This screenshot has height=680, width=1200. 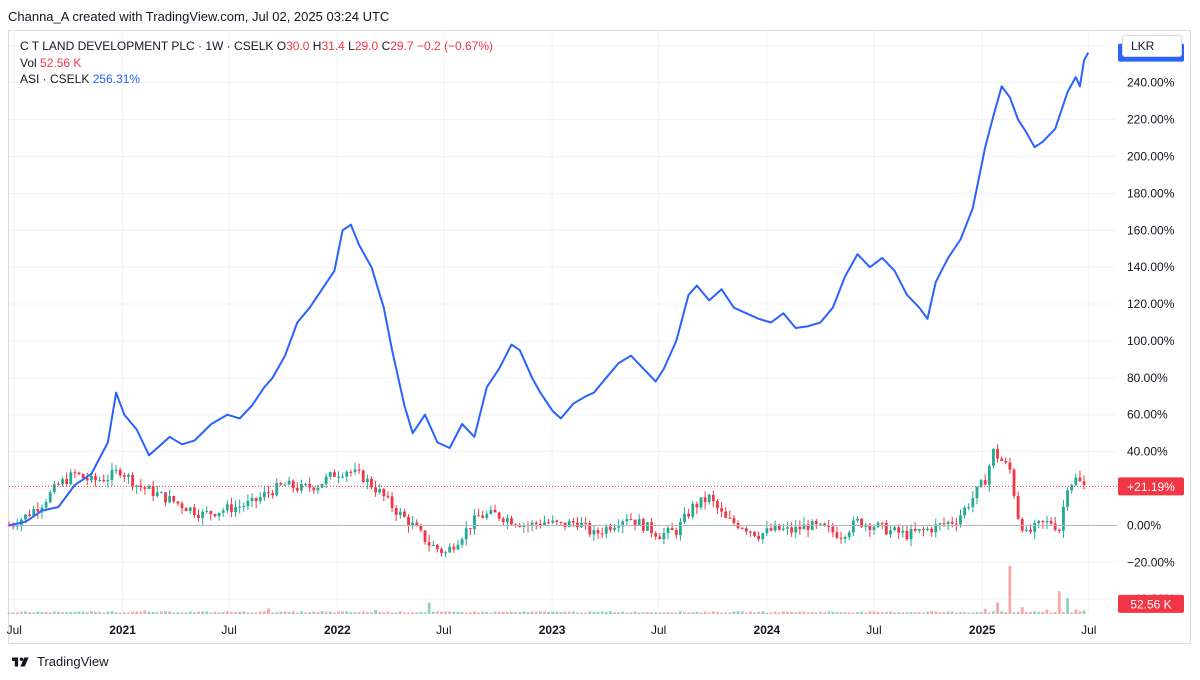 I want to click on x-tick-label: 2022, so click(x=337, y=630).